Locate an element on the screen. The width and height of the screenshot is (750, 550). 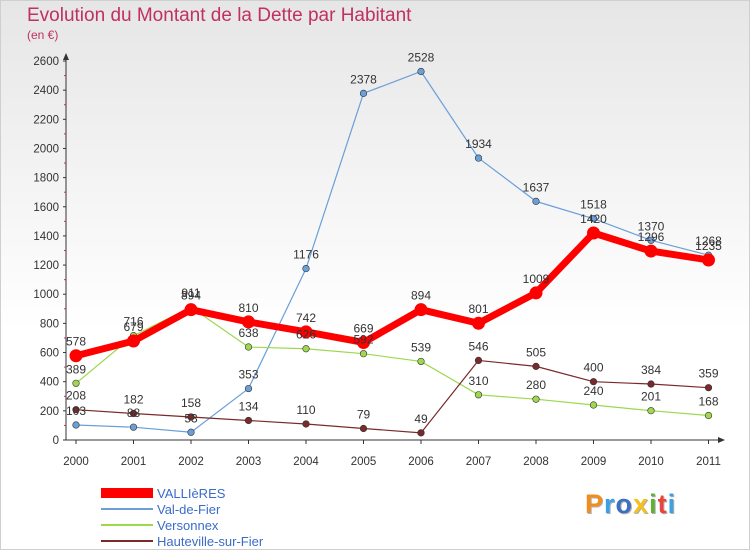
y-tick-label: 2200 is located at coordinates (46, 120).